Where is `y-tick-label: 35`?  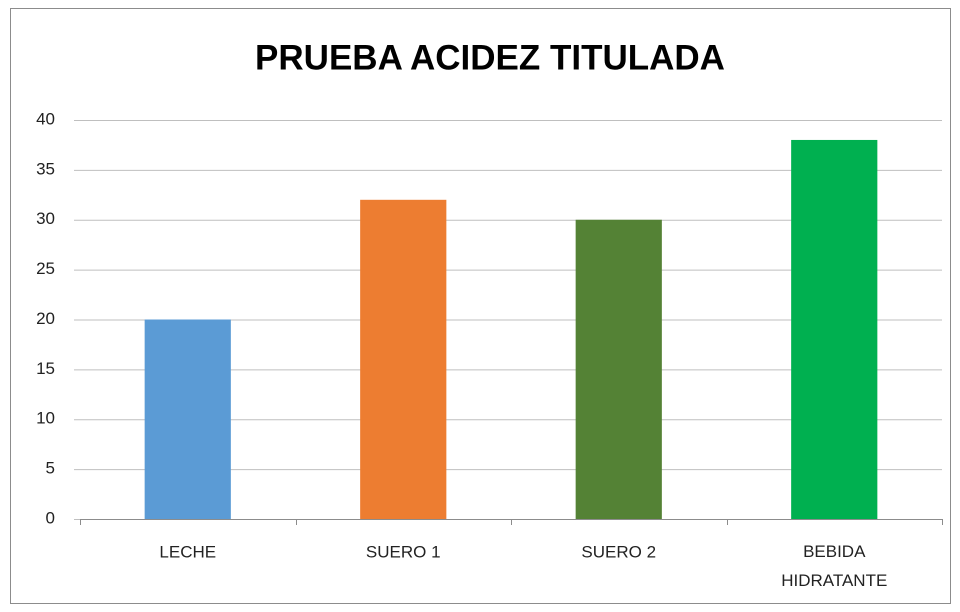
y-tick-label: 35 is located at coordinates (45, 168).